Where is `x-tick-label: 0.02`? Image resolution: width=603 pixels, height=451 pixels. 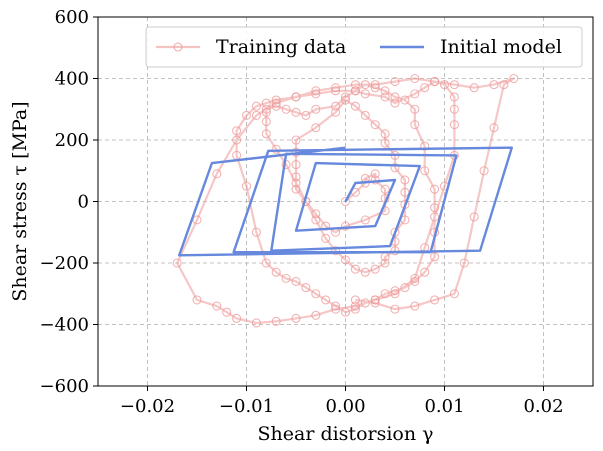 x-tick-label: 0.02 is located at coordinates (543, 406).